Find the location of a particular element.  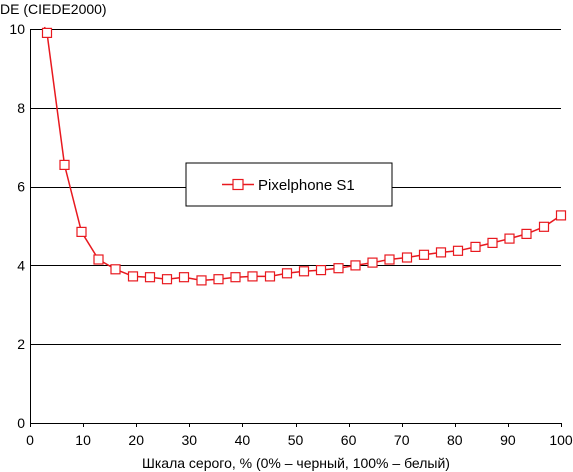

x-tick-label-70: 70 is located at coordinates (402, 440).